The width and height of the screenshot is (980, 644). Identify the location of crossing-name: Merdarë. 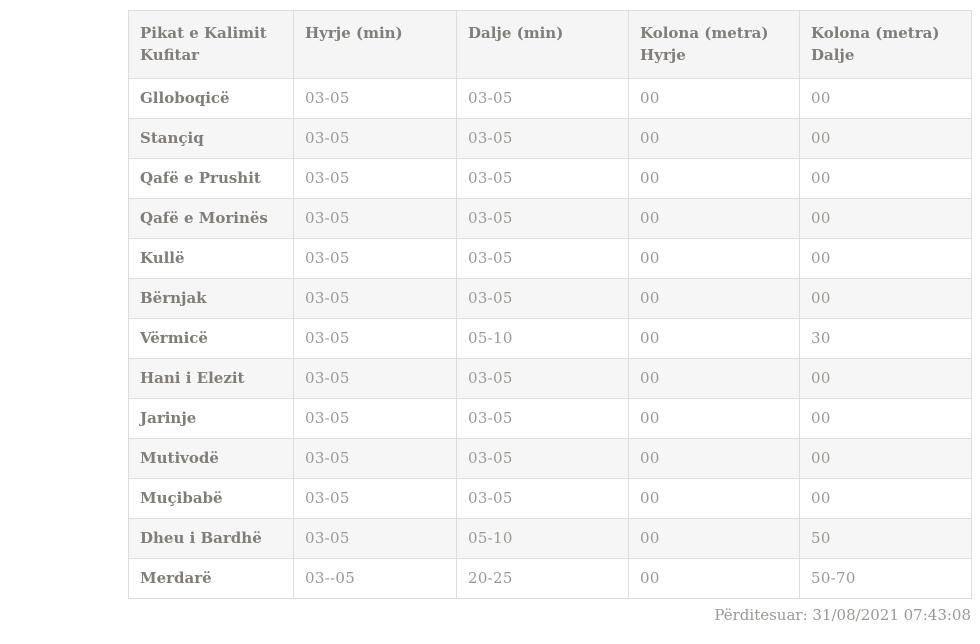
(211, 578).